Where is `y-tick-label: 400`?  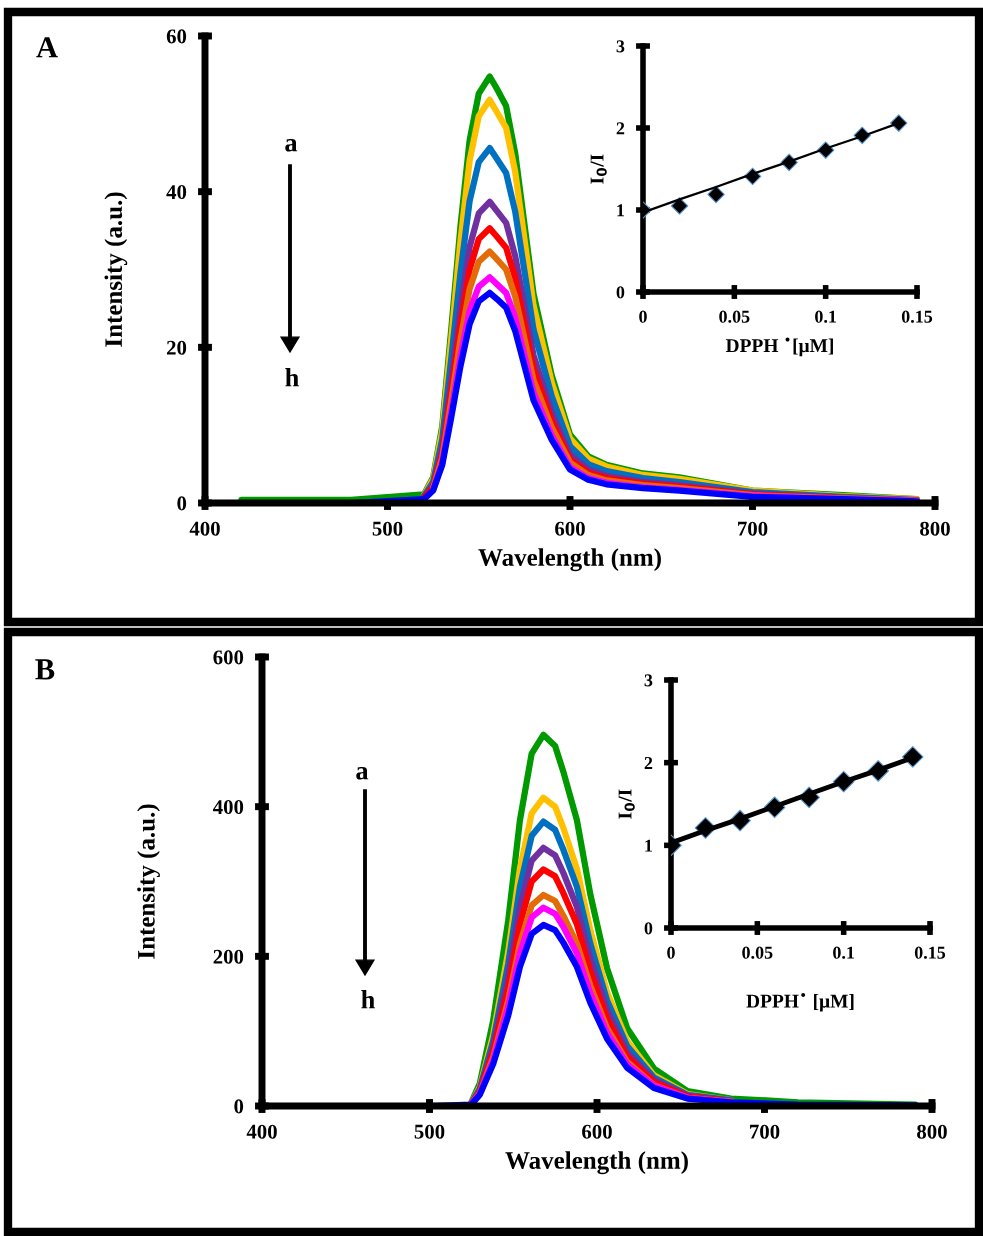 y-tick-label: 400 is located at coordinates (228, 807).